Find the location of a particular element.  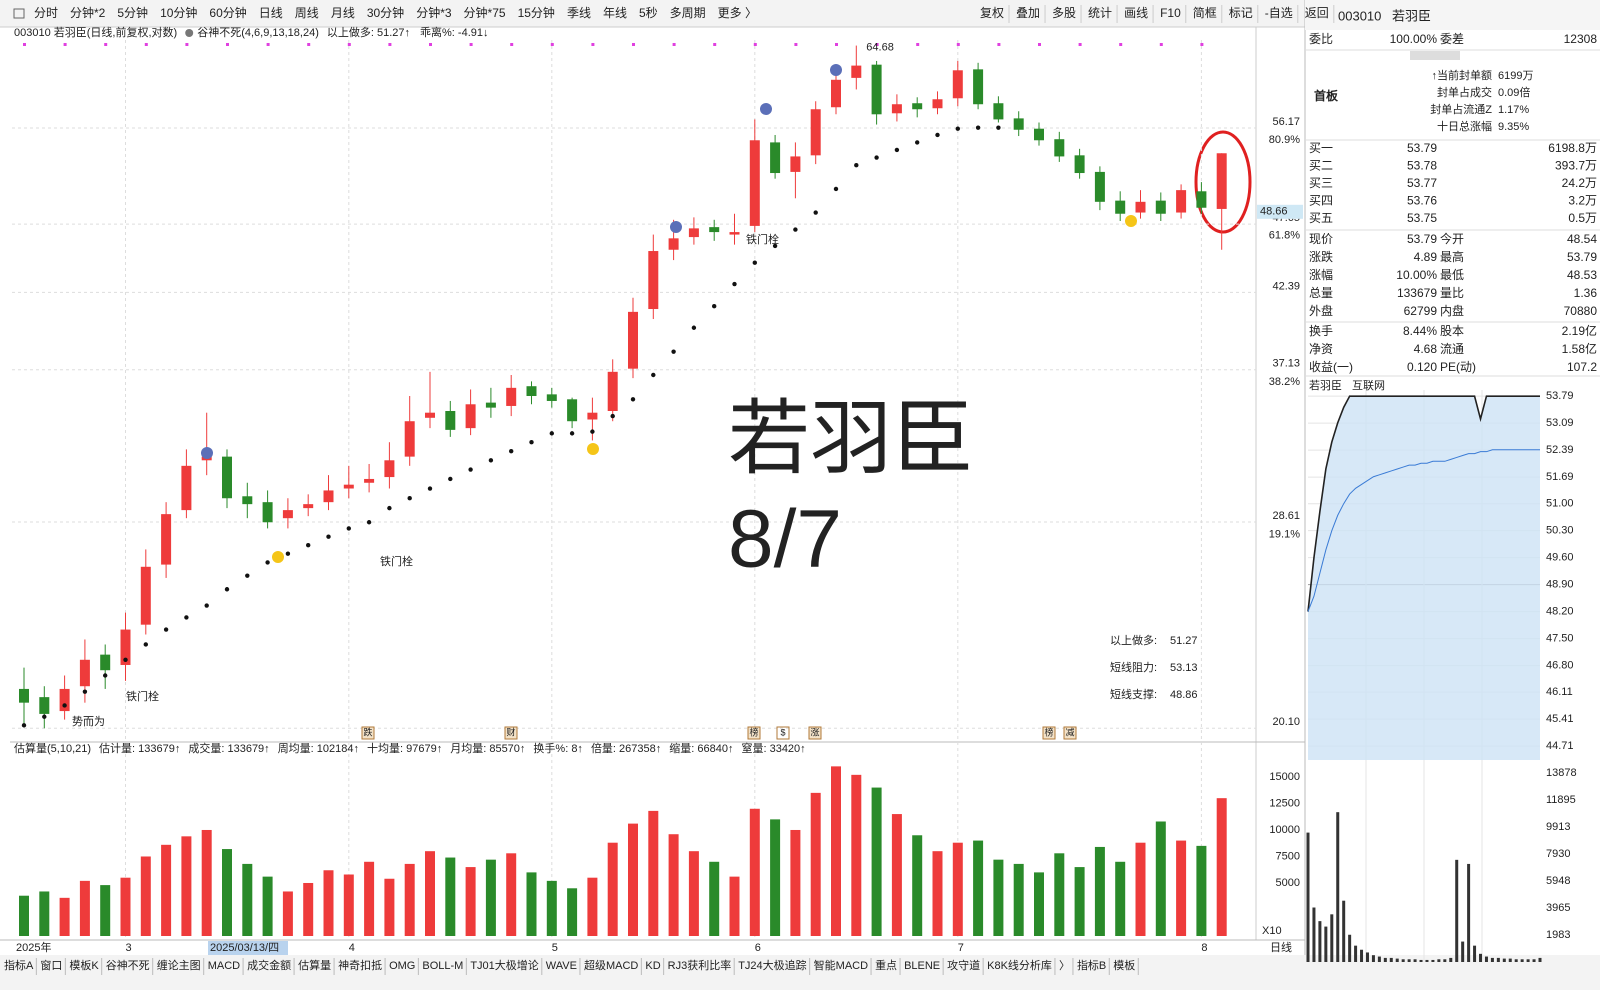

period-tab: 月线 is located at coordinates (343, 13).